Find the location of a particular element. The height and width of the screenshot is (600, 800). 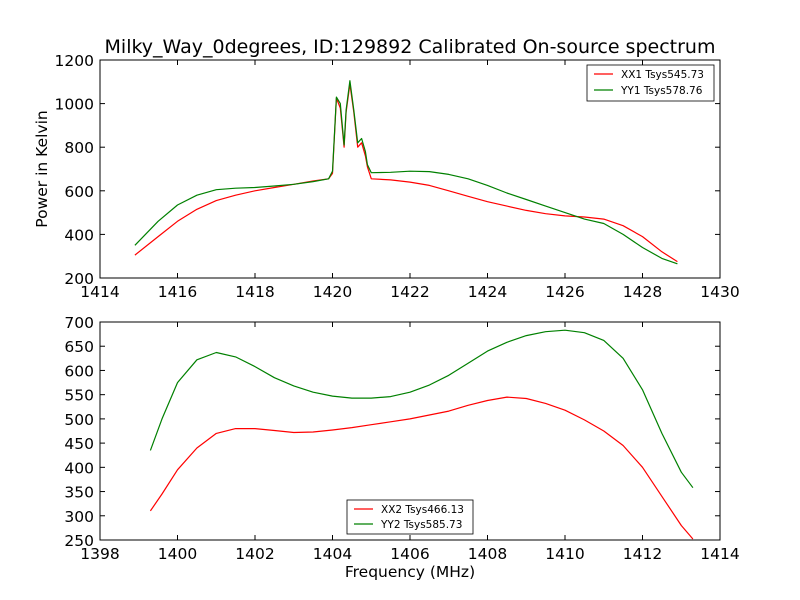

x-tick-label: 1408 is located at coordinates (487, 554).